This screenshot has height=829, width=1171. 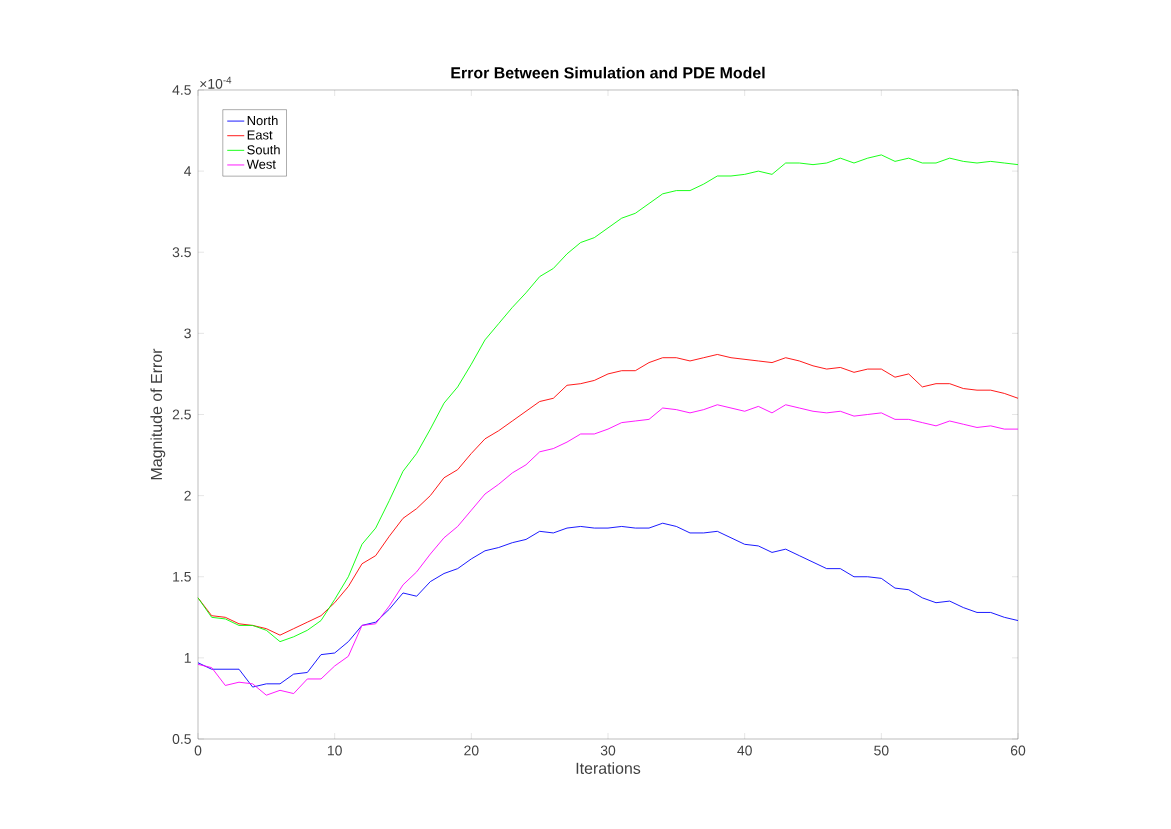 I want to click on legend-label: West, so click(x=261, y=164).